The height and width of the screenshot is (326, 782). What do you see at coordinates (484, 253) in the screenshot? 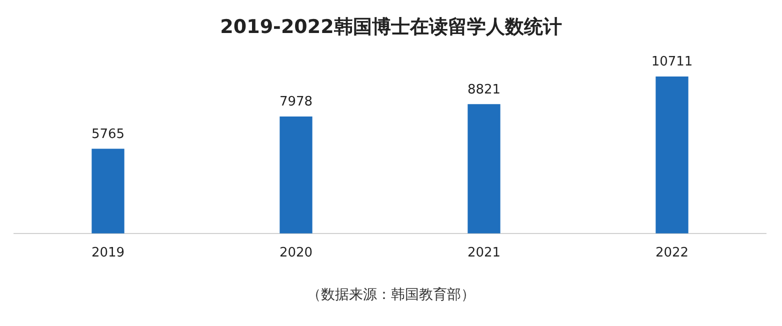
I see `x-tick-label: 2021` at bounding box center [484, 253].